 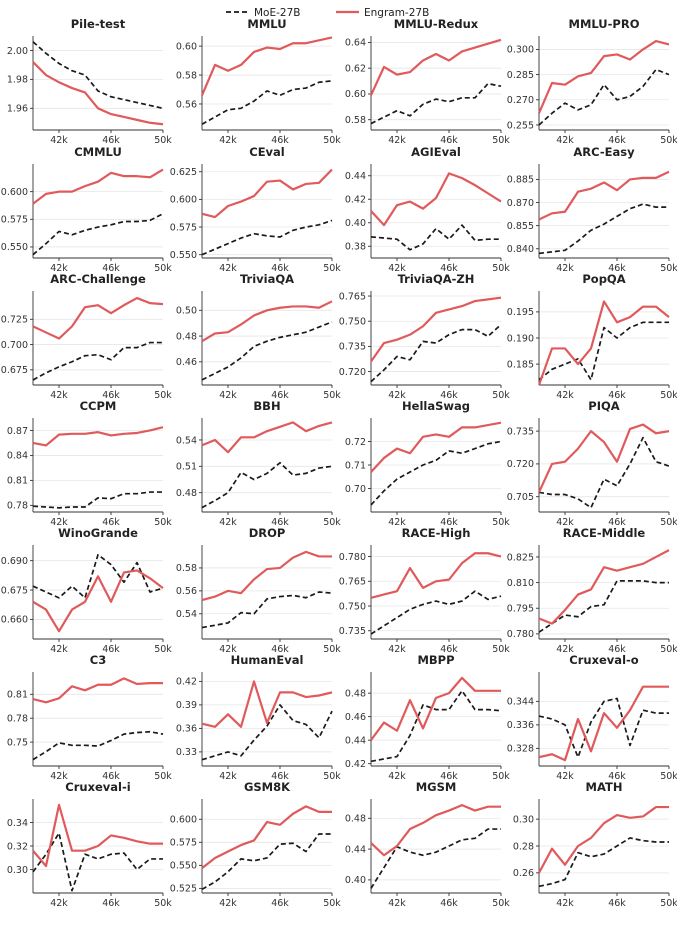 What do you see at coordinates (183, 889) in the screenshot?
I see `y-tick-label: 0.525` at bounding box center [183, 889].